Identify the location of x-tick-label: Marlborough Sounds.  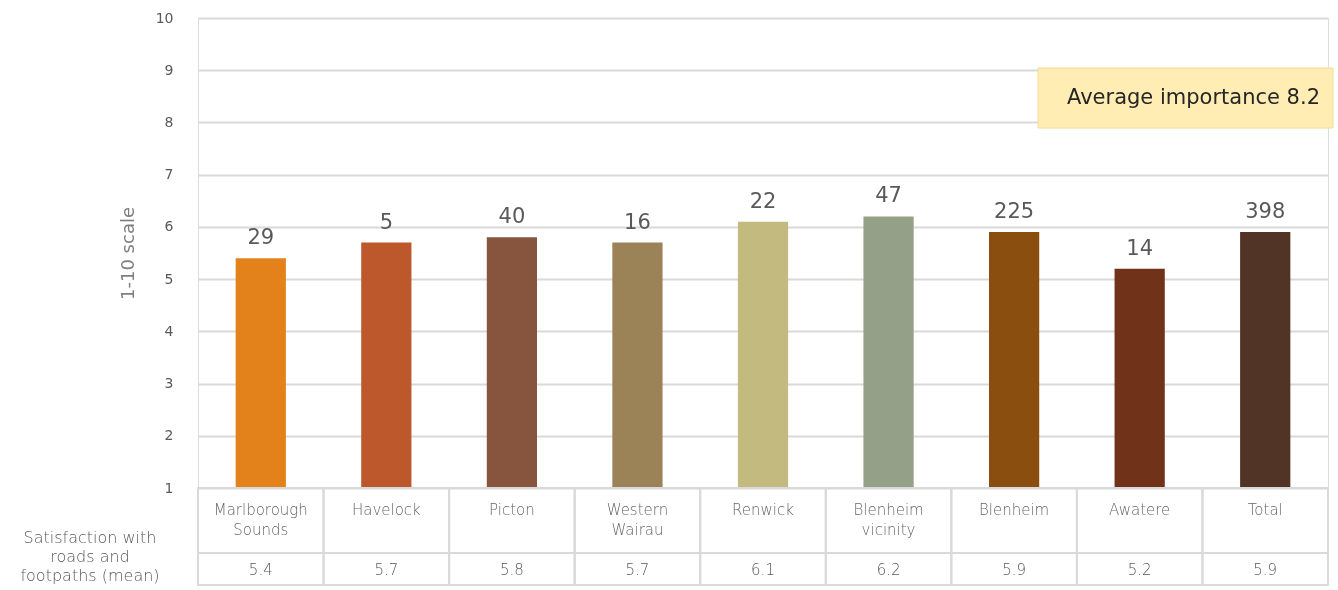
(260, 519).